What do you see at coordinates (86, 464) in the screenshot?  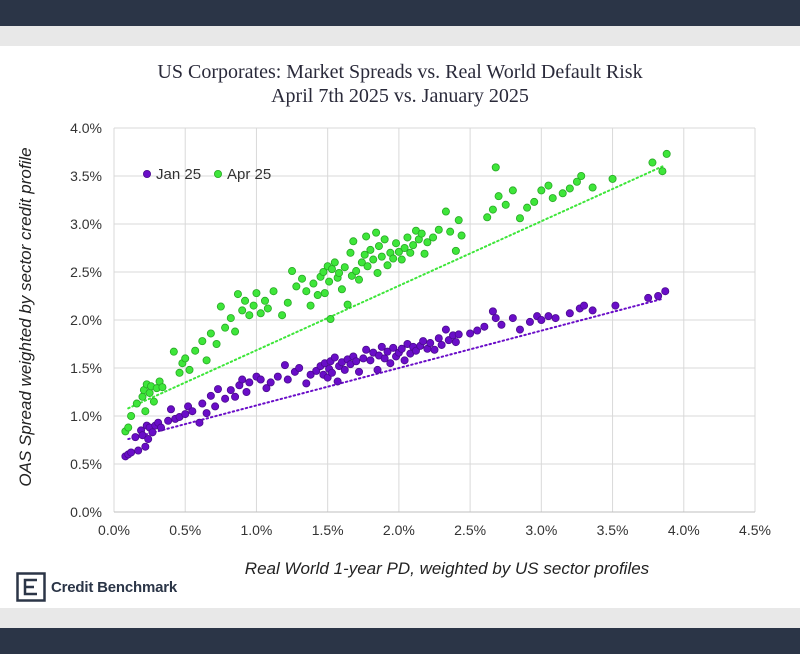 I see `y-tick-label: 0.5%` at bounding box center [86, 464].